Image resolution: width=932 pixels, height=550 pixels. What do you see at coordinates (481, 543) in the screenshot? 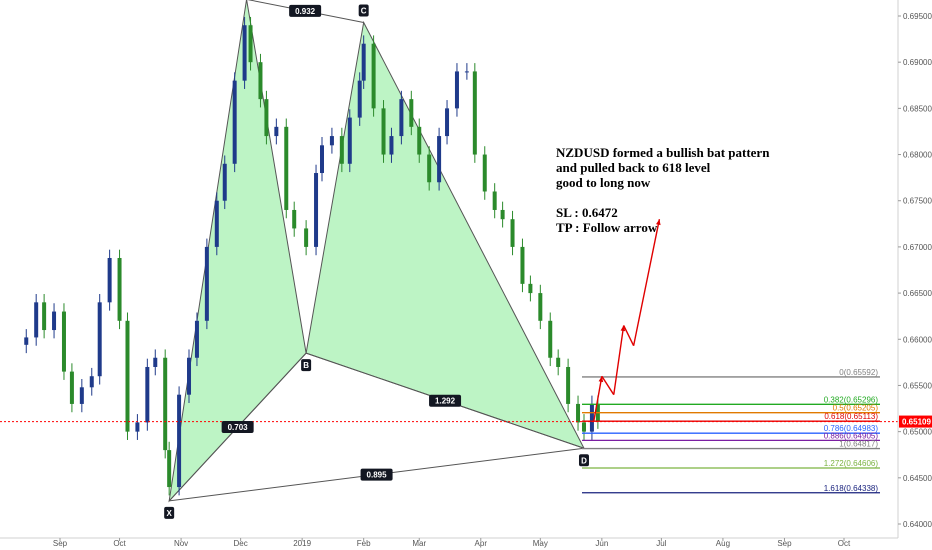
I see `x-tick-label: Apr` at bounding box center [481, 543].